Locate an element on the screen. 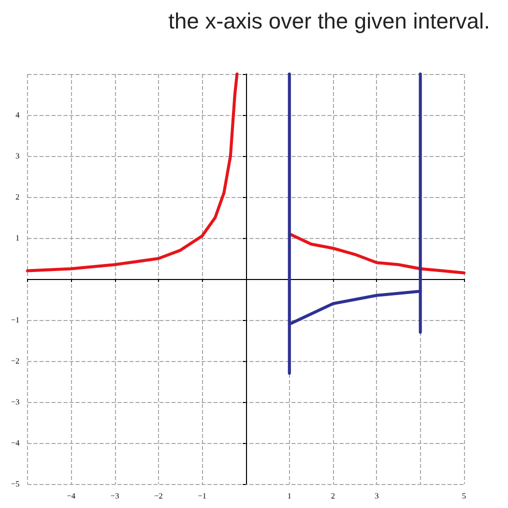  text: the x-axis over the given interval. is located at coordinates (329, 21).